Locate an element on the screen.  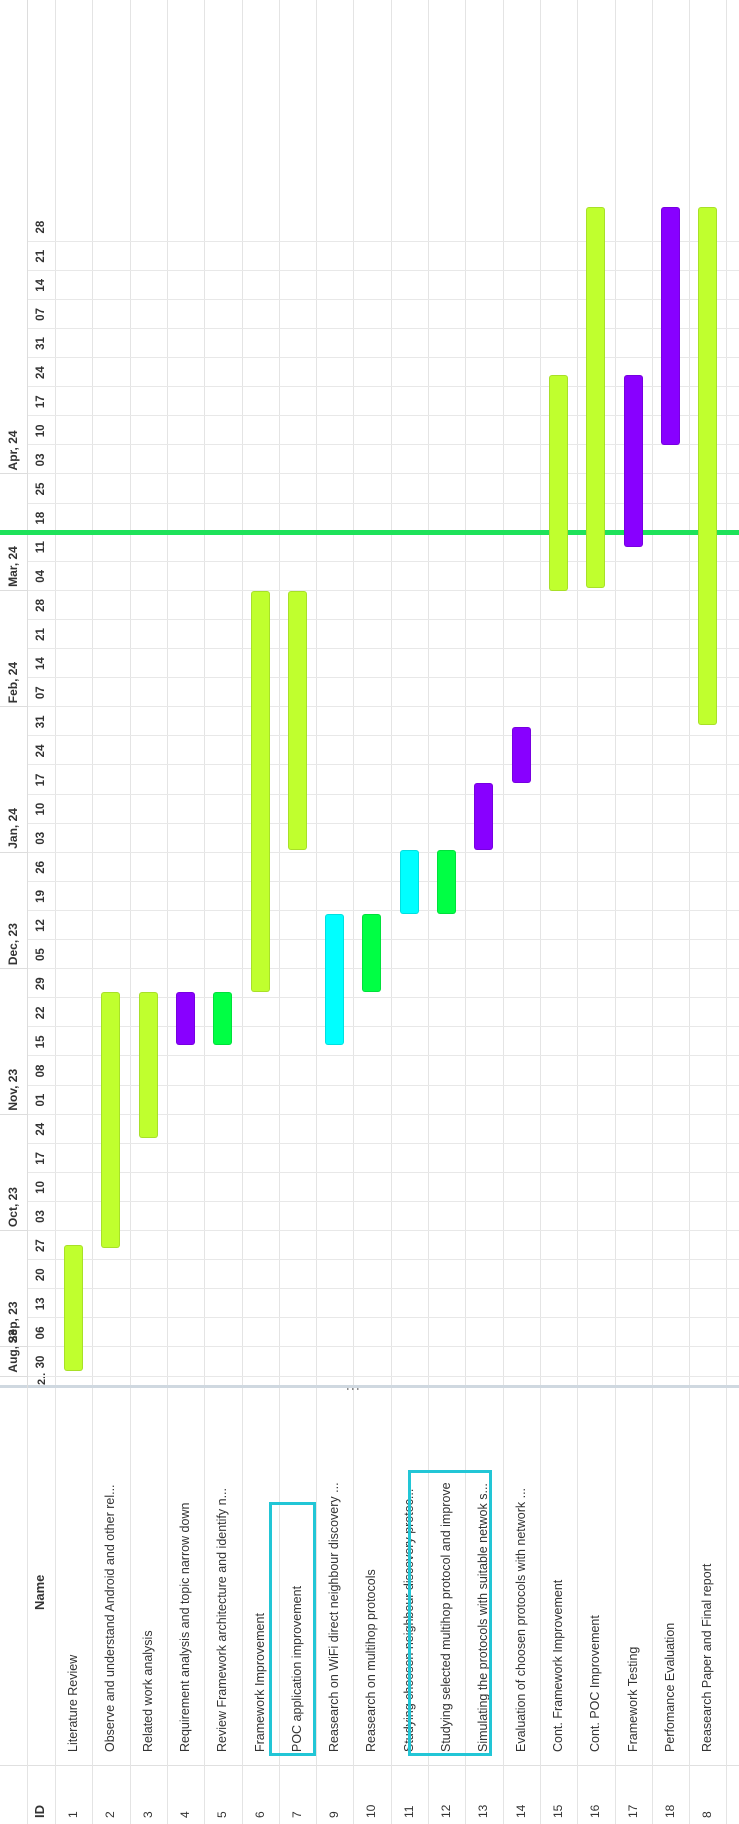
week-label: 31 is located at coordinates (41, 722).